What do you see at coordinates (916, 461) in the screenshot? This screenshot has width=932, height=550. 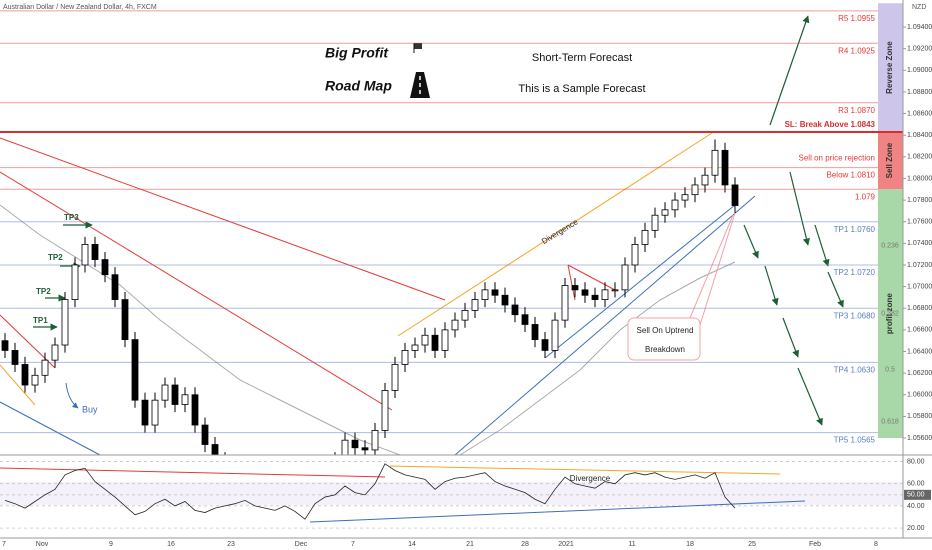 I see `rsi-tick-label: 80.00` at bounding box center [916, 461].